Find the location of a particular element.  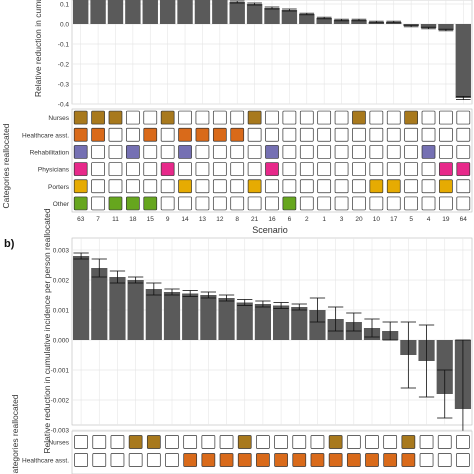

matrix-b-cells is located at coordinates (272, 452).